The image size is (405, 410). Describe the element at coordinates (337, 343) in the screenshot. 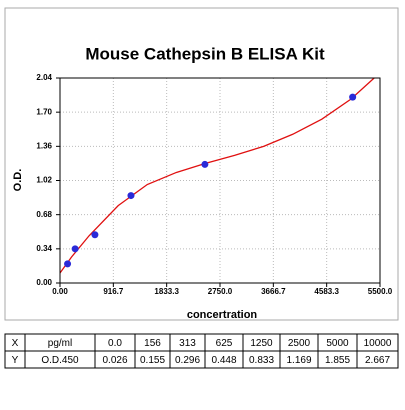

I see `table-text: 5000` at that location.